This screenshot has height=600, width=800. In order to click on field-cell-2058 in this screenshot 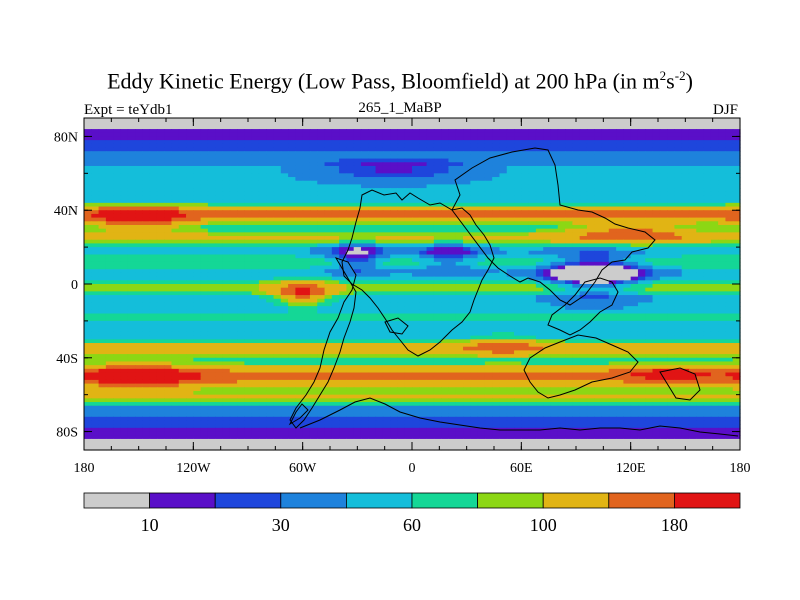, I will do `click(656, 201)`.